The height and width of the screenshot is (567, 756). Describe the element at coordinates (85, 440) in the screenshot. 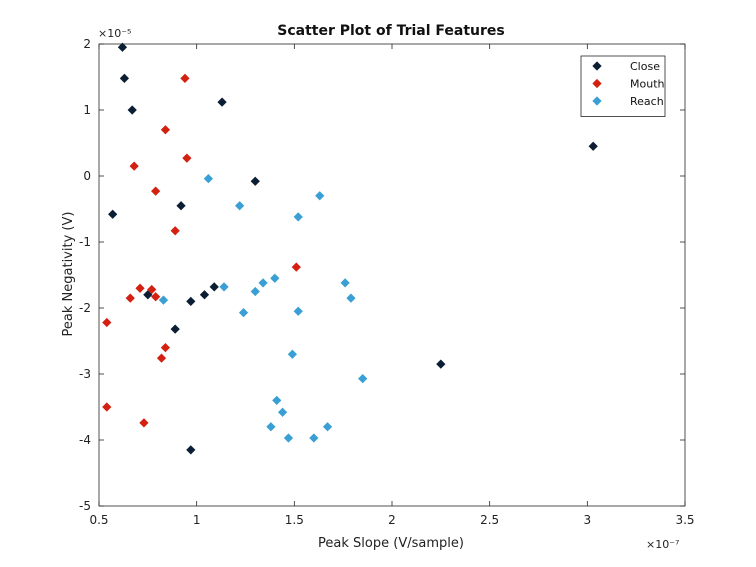

I see `y-tick-label: -4` at that location.